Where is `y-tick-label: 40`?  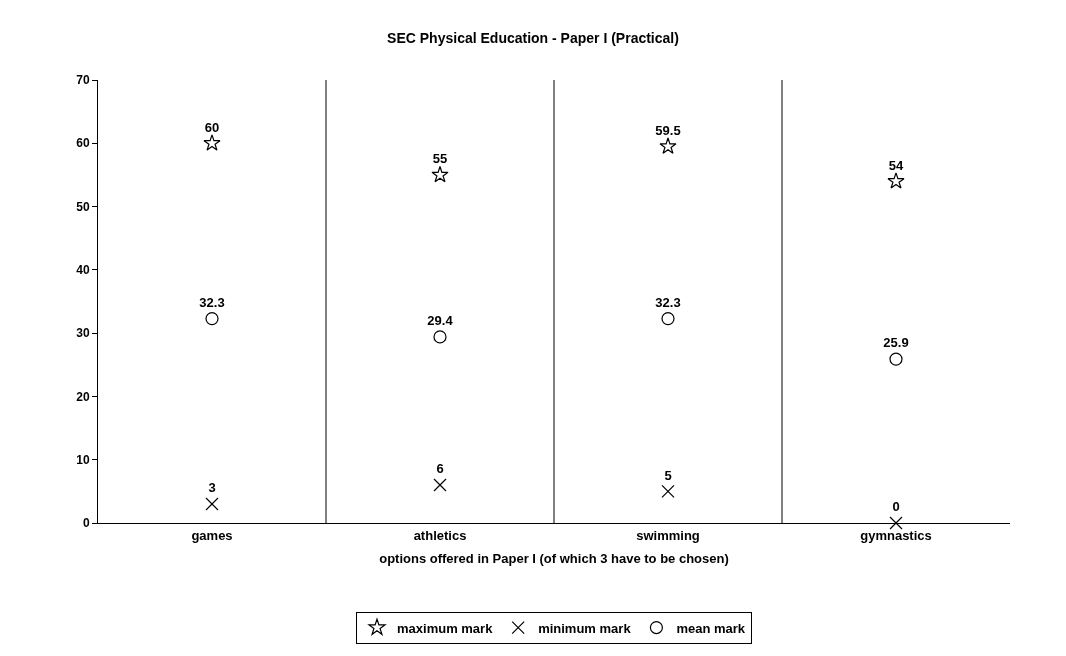
y-tick-label: 40 is located at coordinates (83, 270).